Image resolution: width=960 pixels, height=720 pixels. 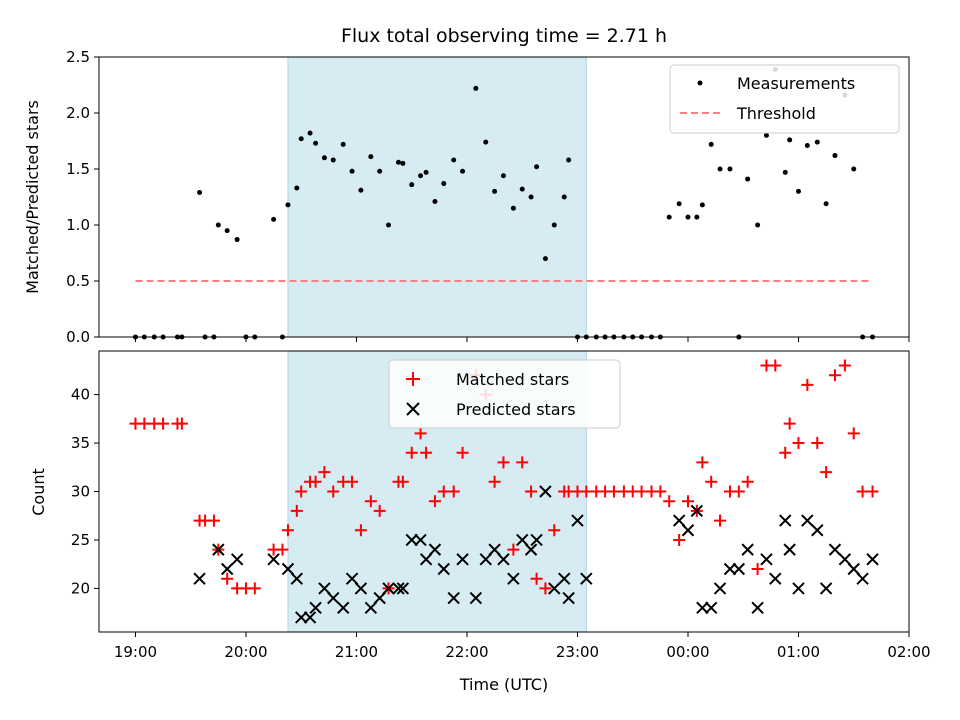 What do you see at coordinates (516, 409) in the screenshot?
I see `legend-predicted-label: Predicted stars` at bounding box center [516, 409].